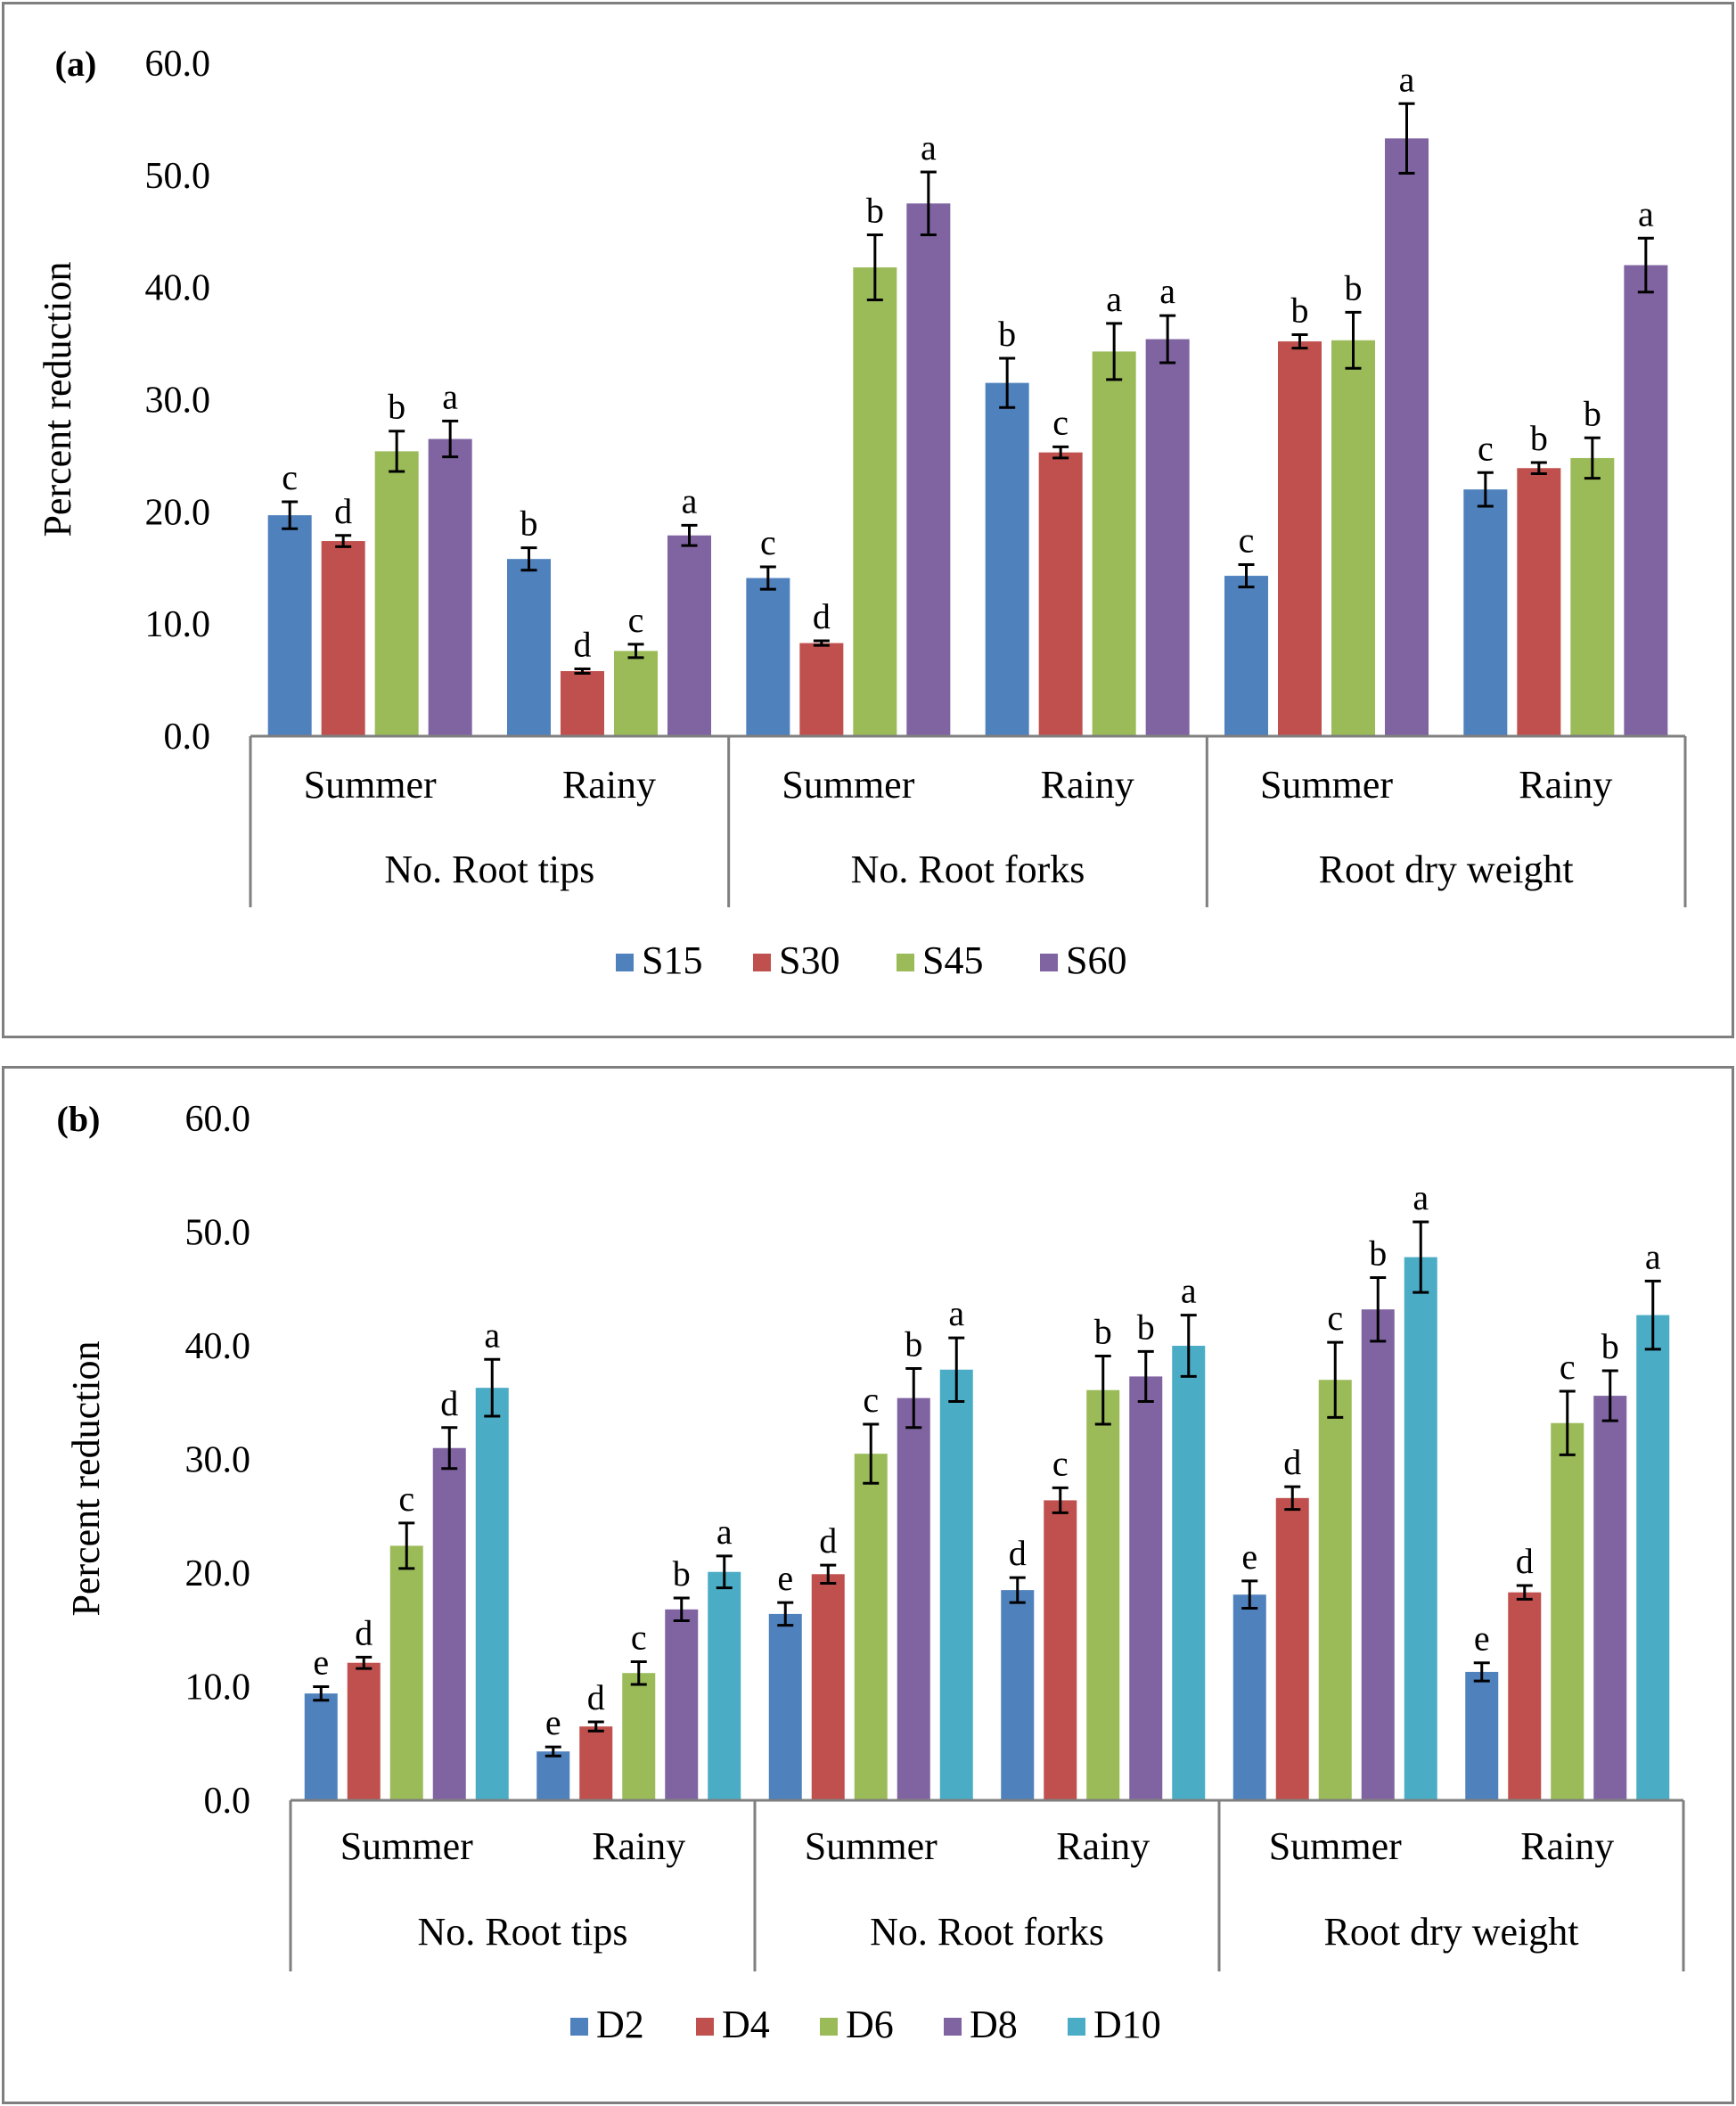 Image resolution: width=1736 pixels, height=2106 pixels. I want to click on y-tick-label: 40.0, so click(178, 288).